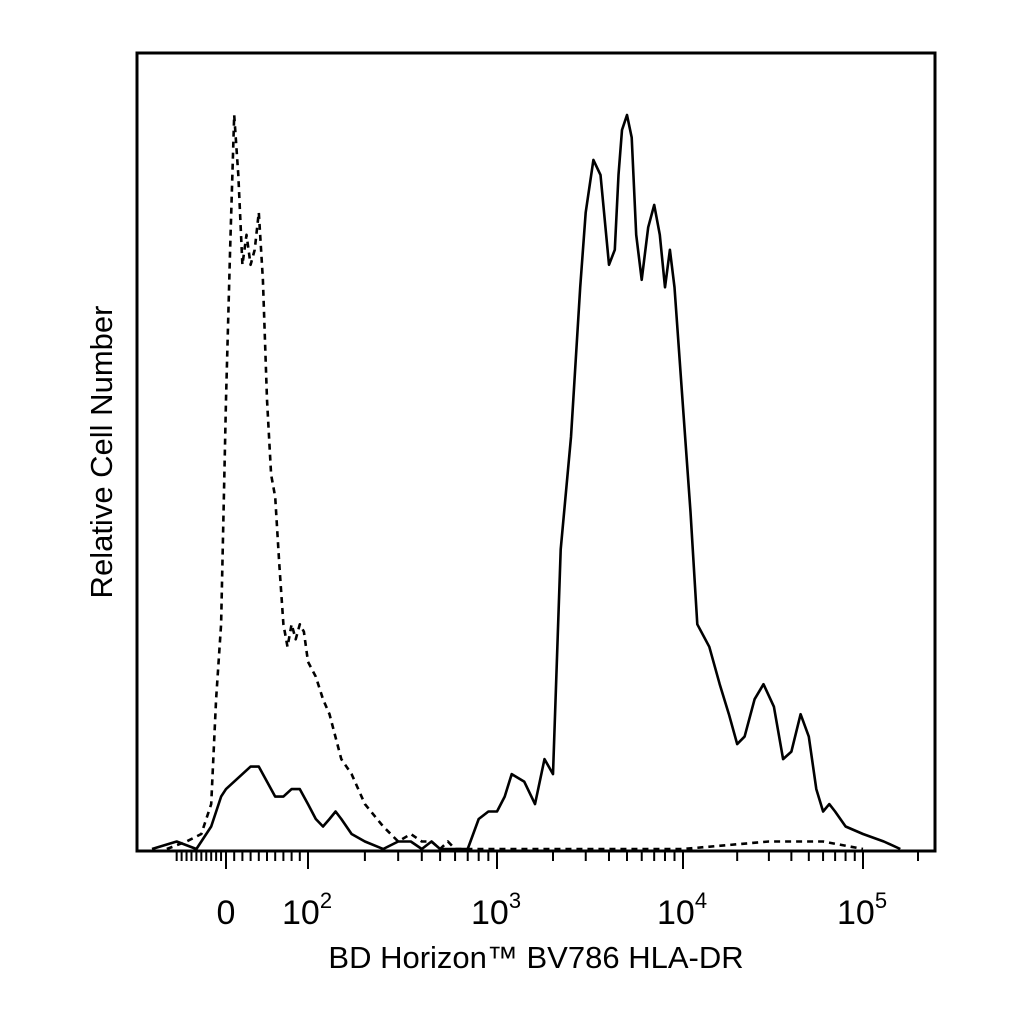 The height and width of the screenshot is (1024, 1024). I want to click on x-tick-label: 10⁵, so click(862, 910).